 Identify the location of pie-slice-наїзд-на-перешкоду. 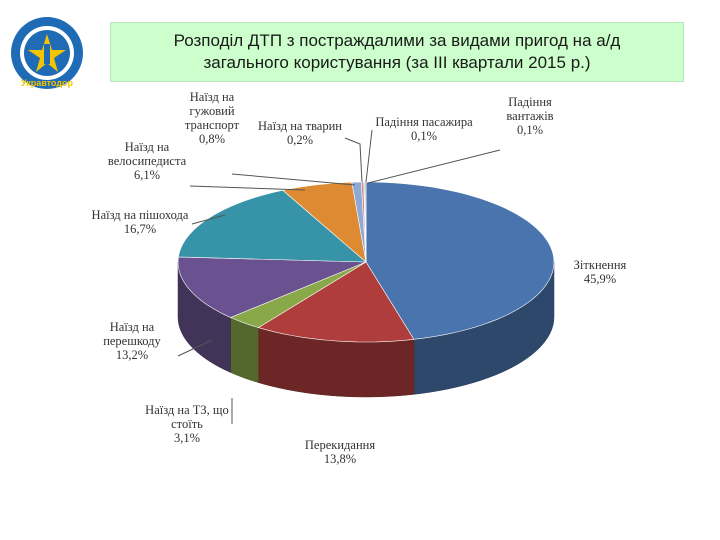
(272, 287).